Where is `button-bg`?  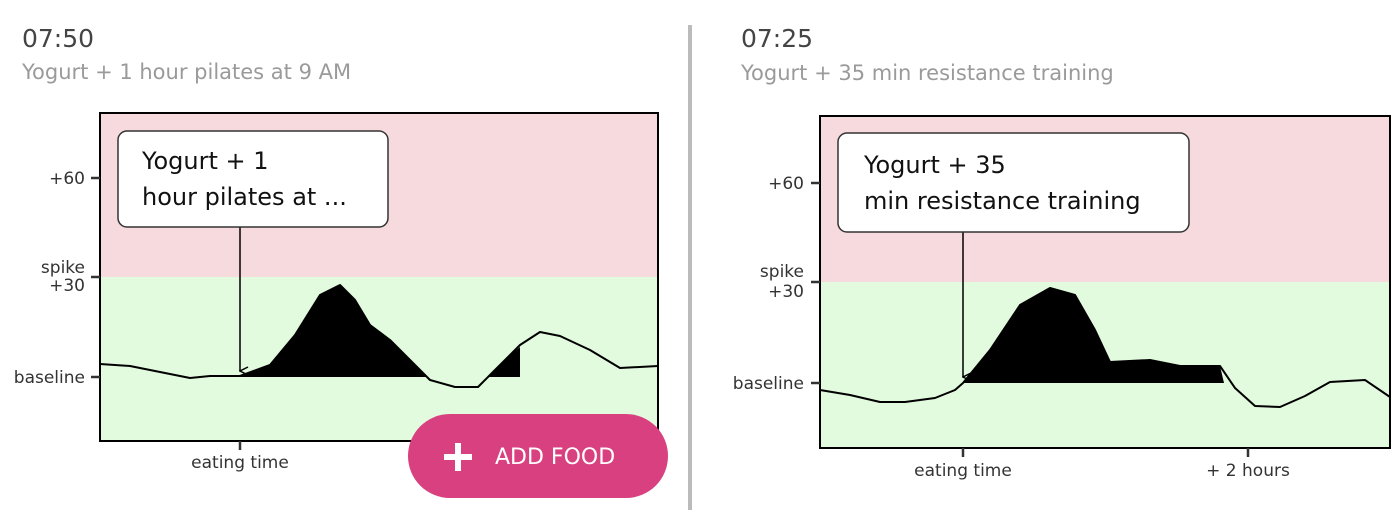
button-bg is located at coordinates (538, 456).